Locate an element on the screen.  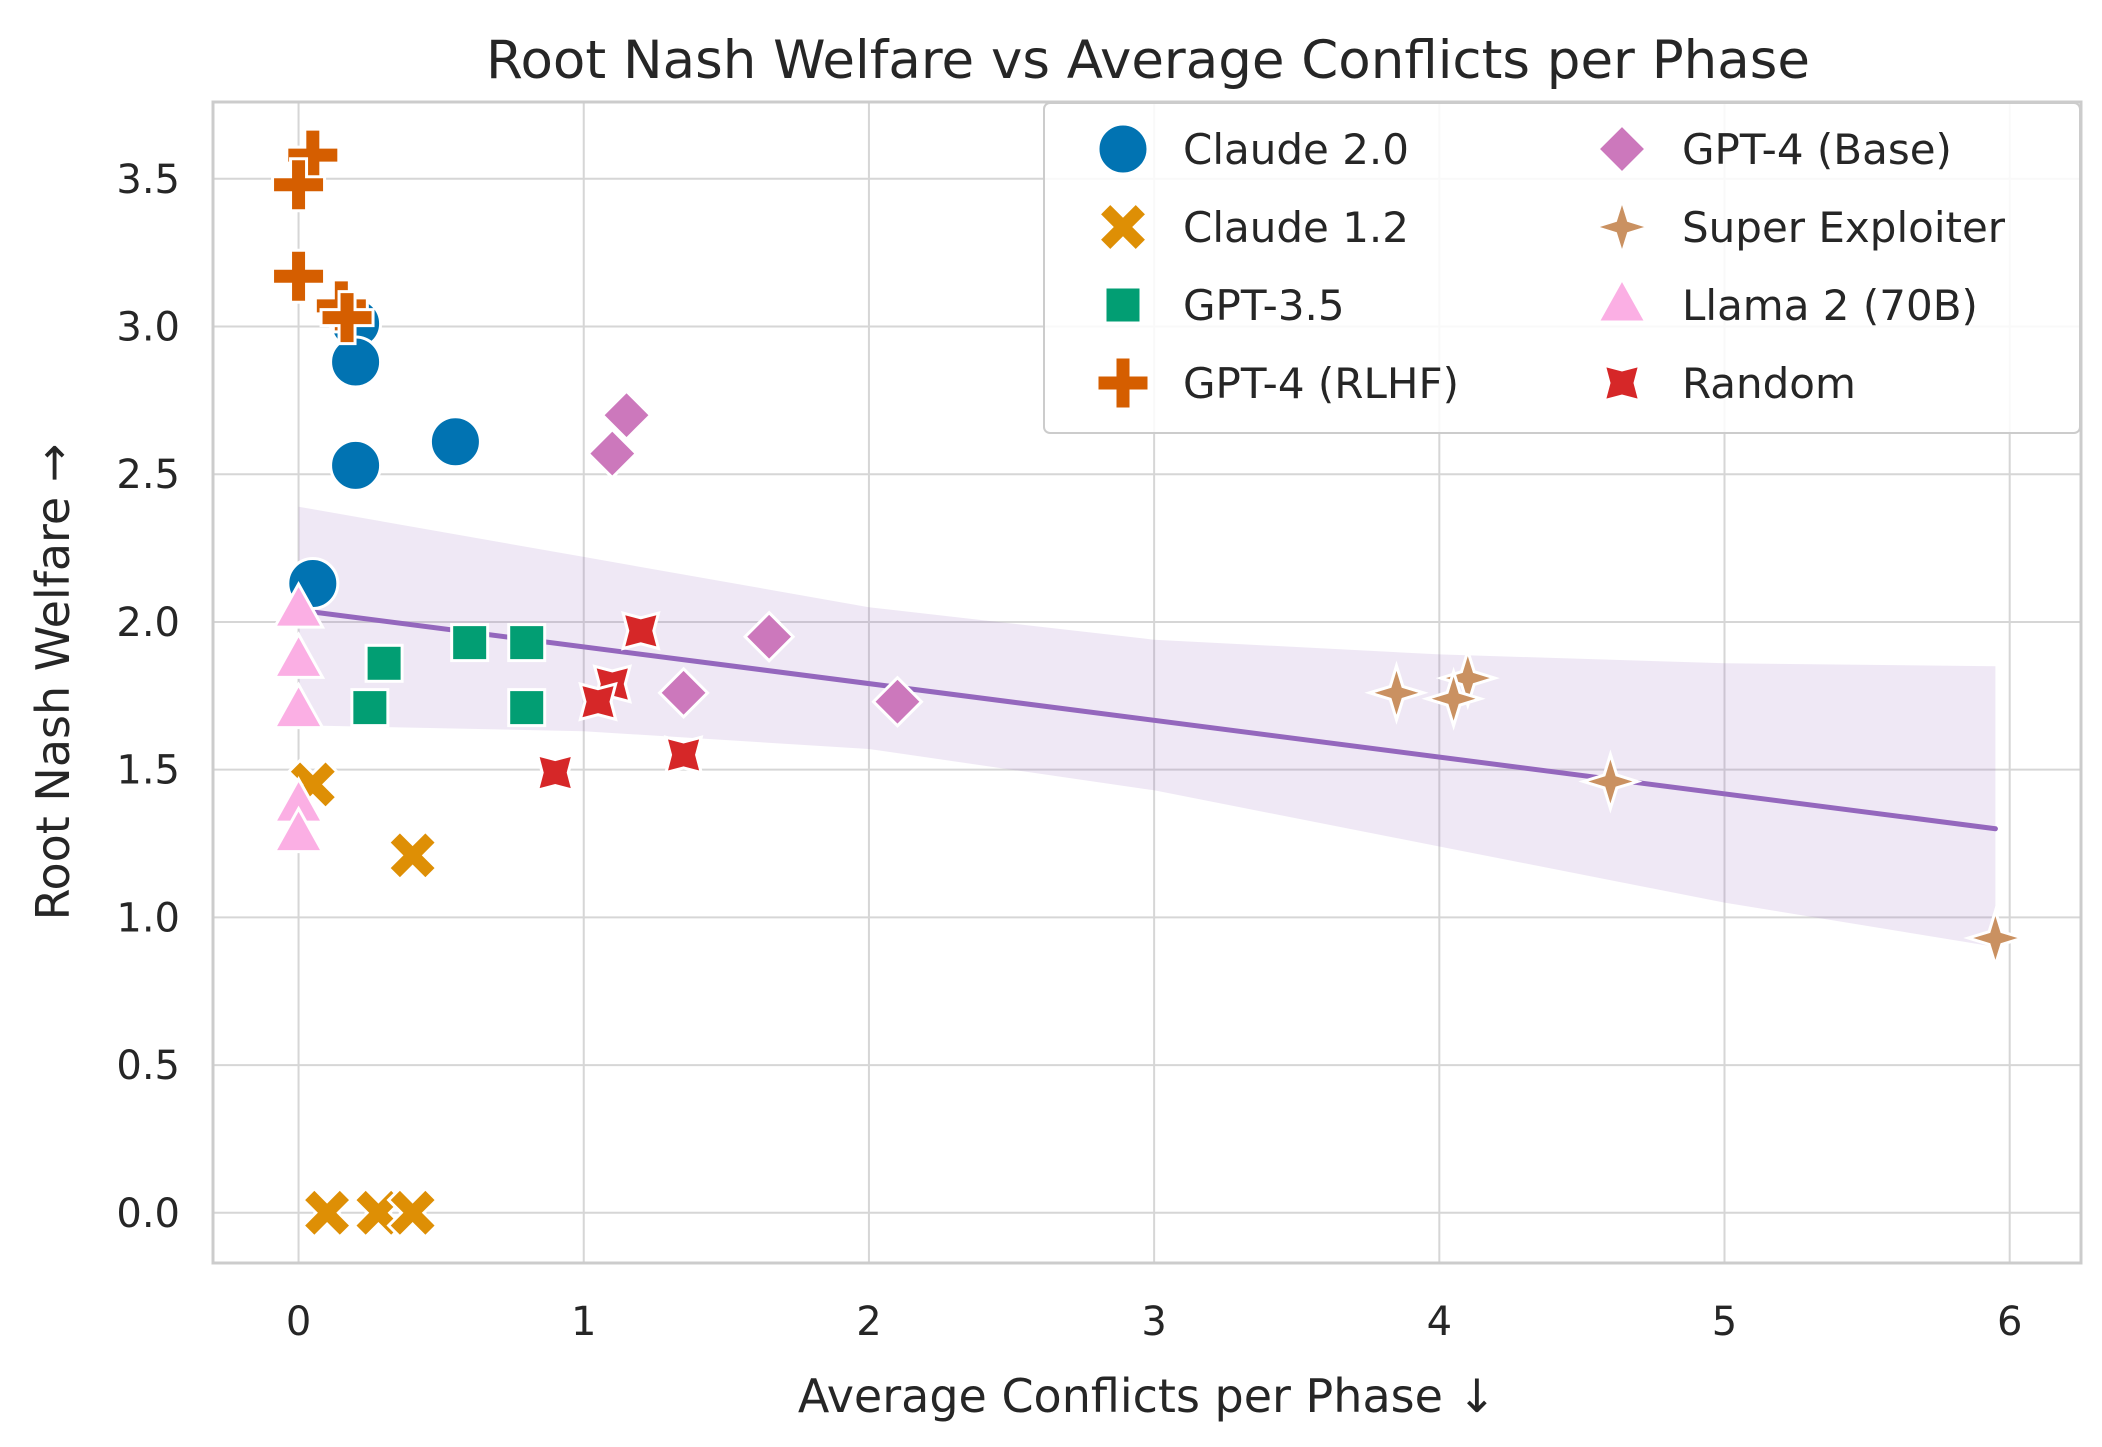
legend-label: Super Exploiter is located at coordinates (1844, 227).